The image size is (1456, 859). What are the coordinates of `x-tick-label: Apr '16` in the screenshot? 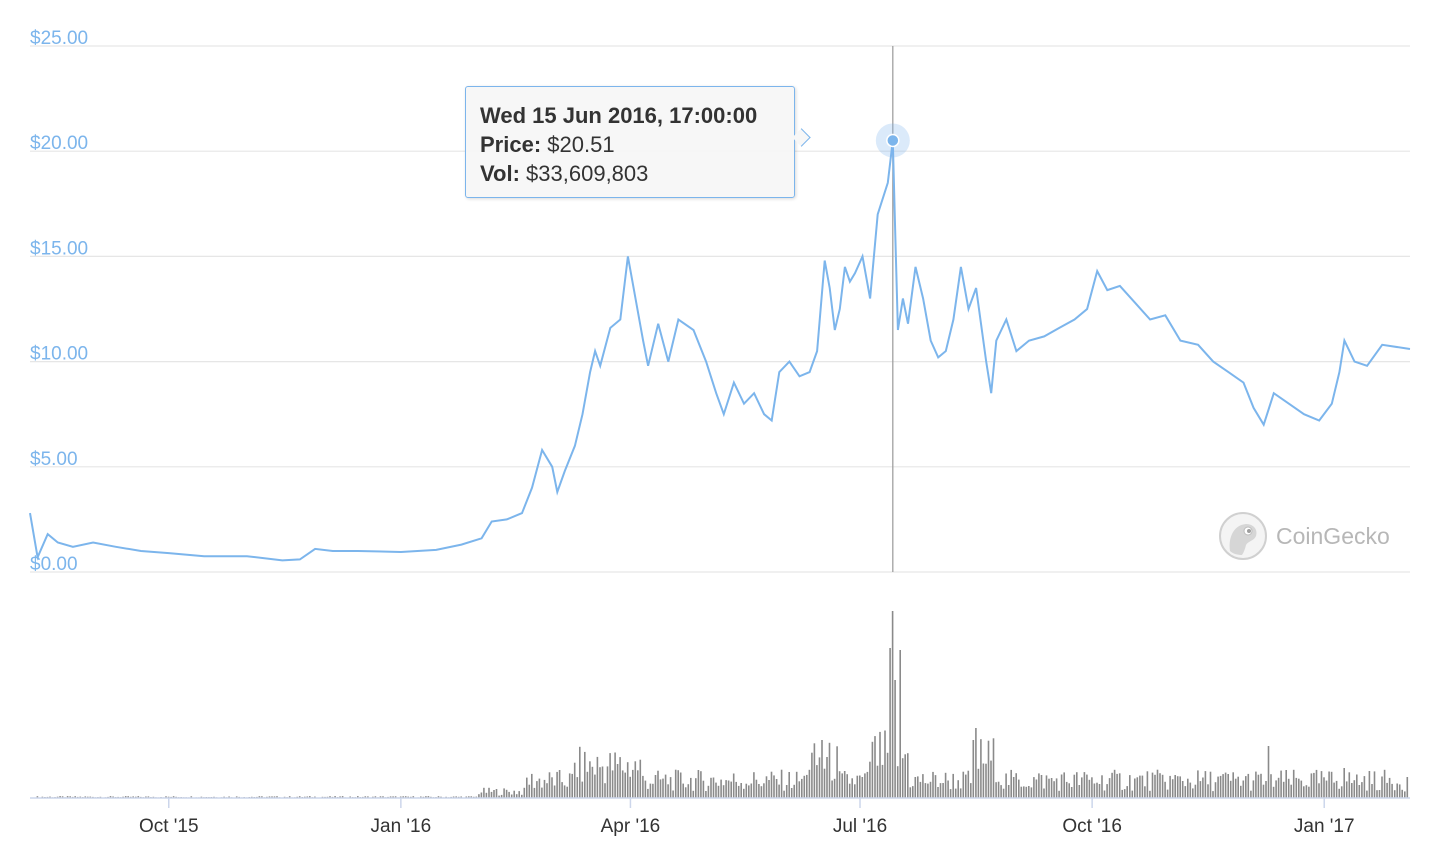 It's located at (631, 826).